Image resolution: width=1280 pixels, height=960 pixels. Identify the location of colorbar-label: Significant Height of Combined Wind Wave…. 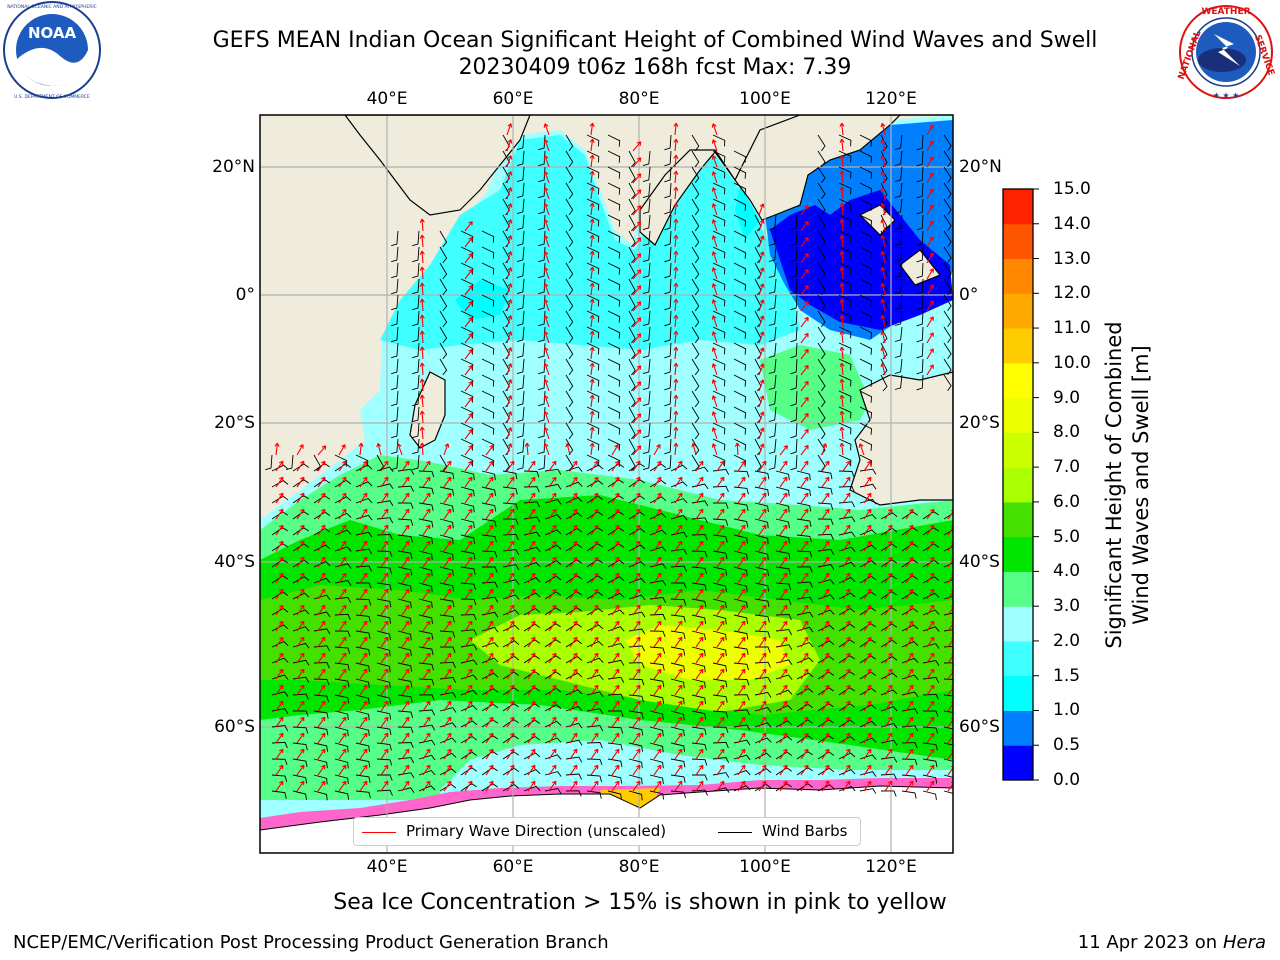
(1128, 485).